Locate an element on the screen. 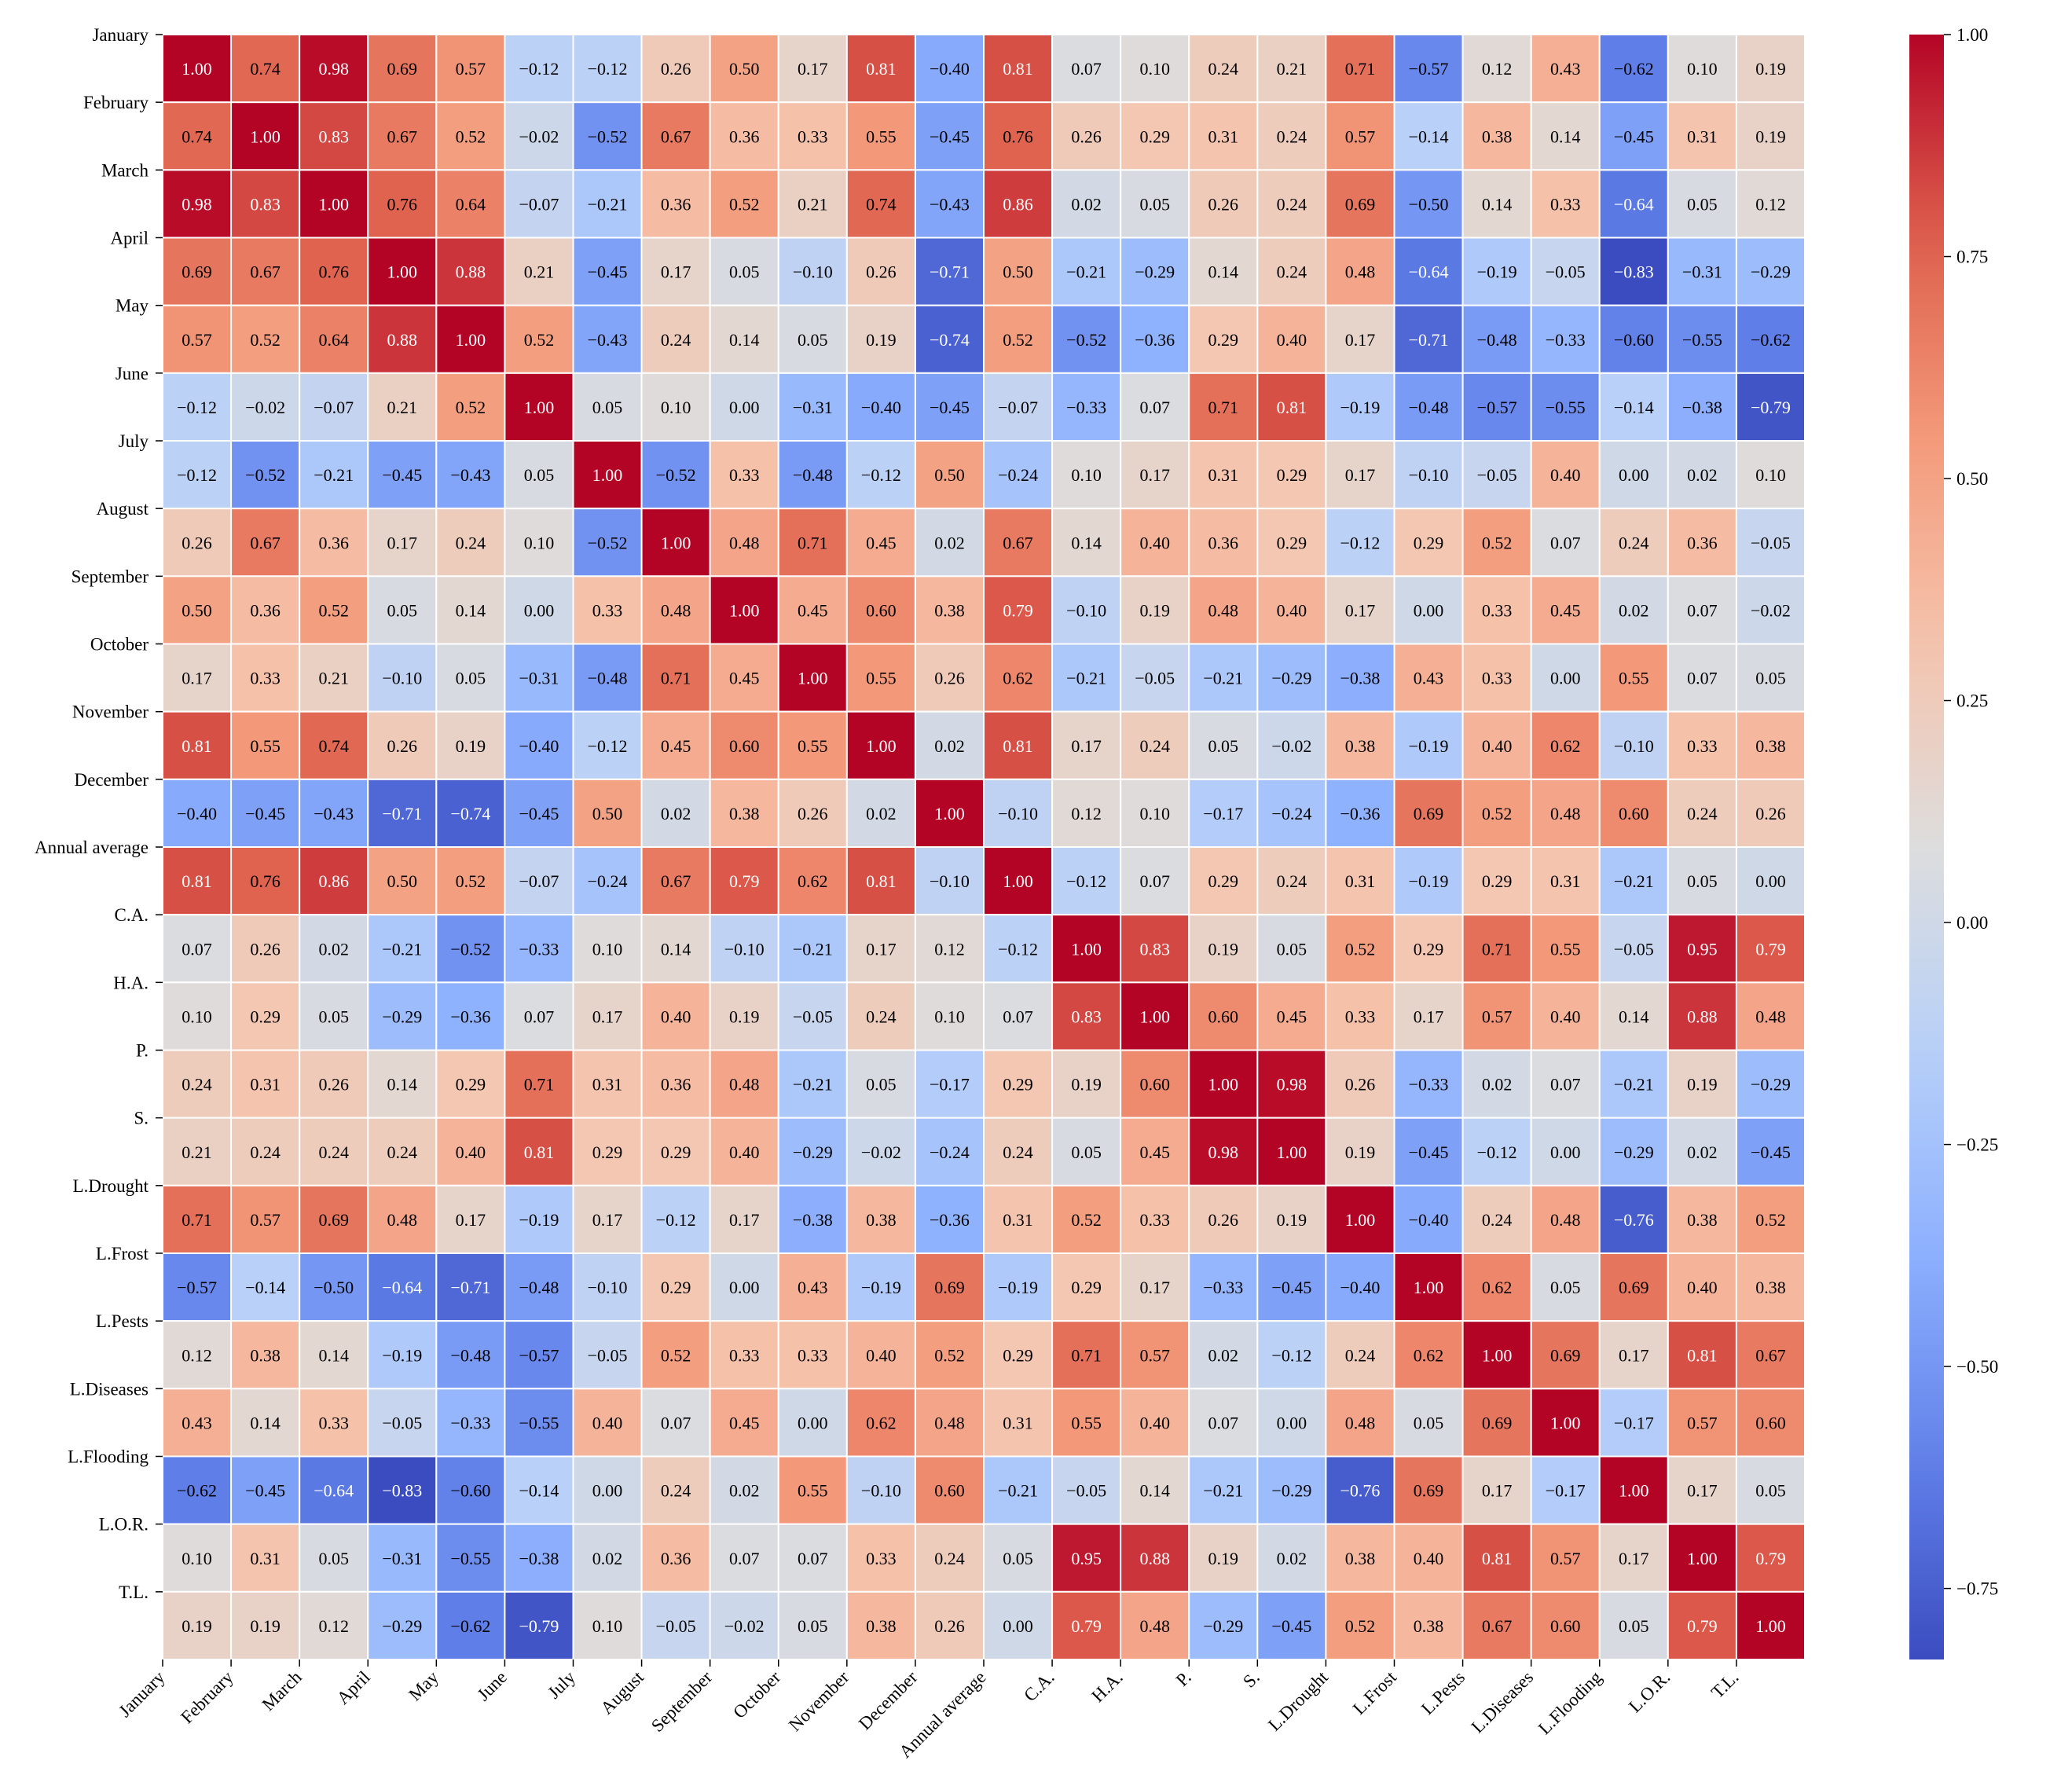 The image size is (2072, 1786). y-axis-tick-label: April is located at coordinates (129, 239).